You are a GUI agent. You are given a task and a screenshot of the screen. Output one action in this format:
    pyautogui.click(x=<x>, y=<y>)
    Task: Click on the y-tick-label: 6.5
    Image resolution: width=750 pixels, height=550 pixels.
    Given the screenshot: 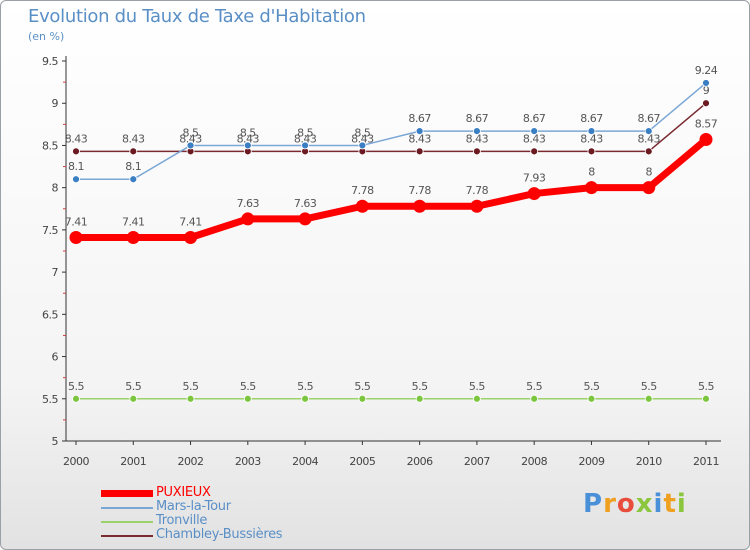 What is the action you would take?
    pyautogui.click(x=50, y=314)
    